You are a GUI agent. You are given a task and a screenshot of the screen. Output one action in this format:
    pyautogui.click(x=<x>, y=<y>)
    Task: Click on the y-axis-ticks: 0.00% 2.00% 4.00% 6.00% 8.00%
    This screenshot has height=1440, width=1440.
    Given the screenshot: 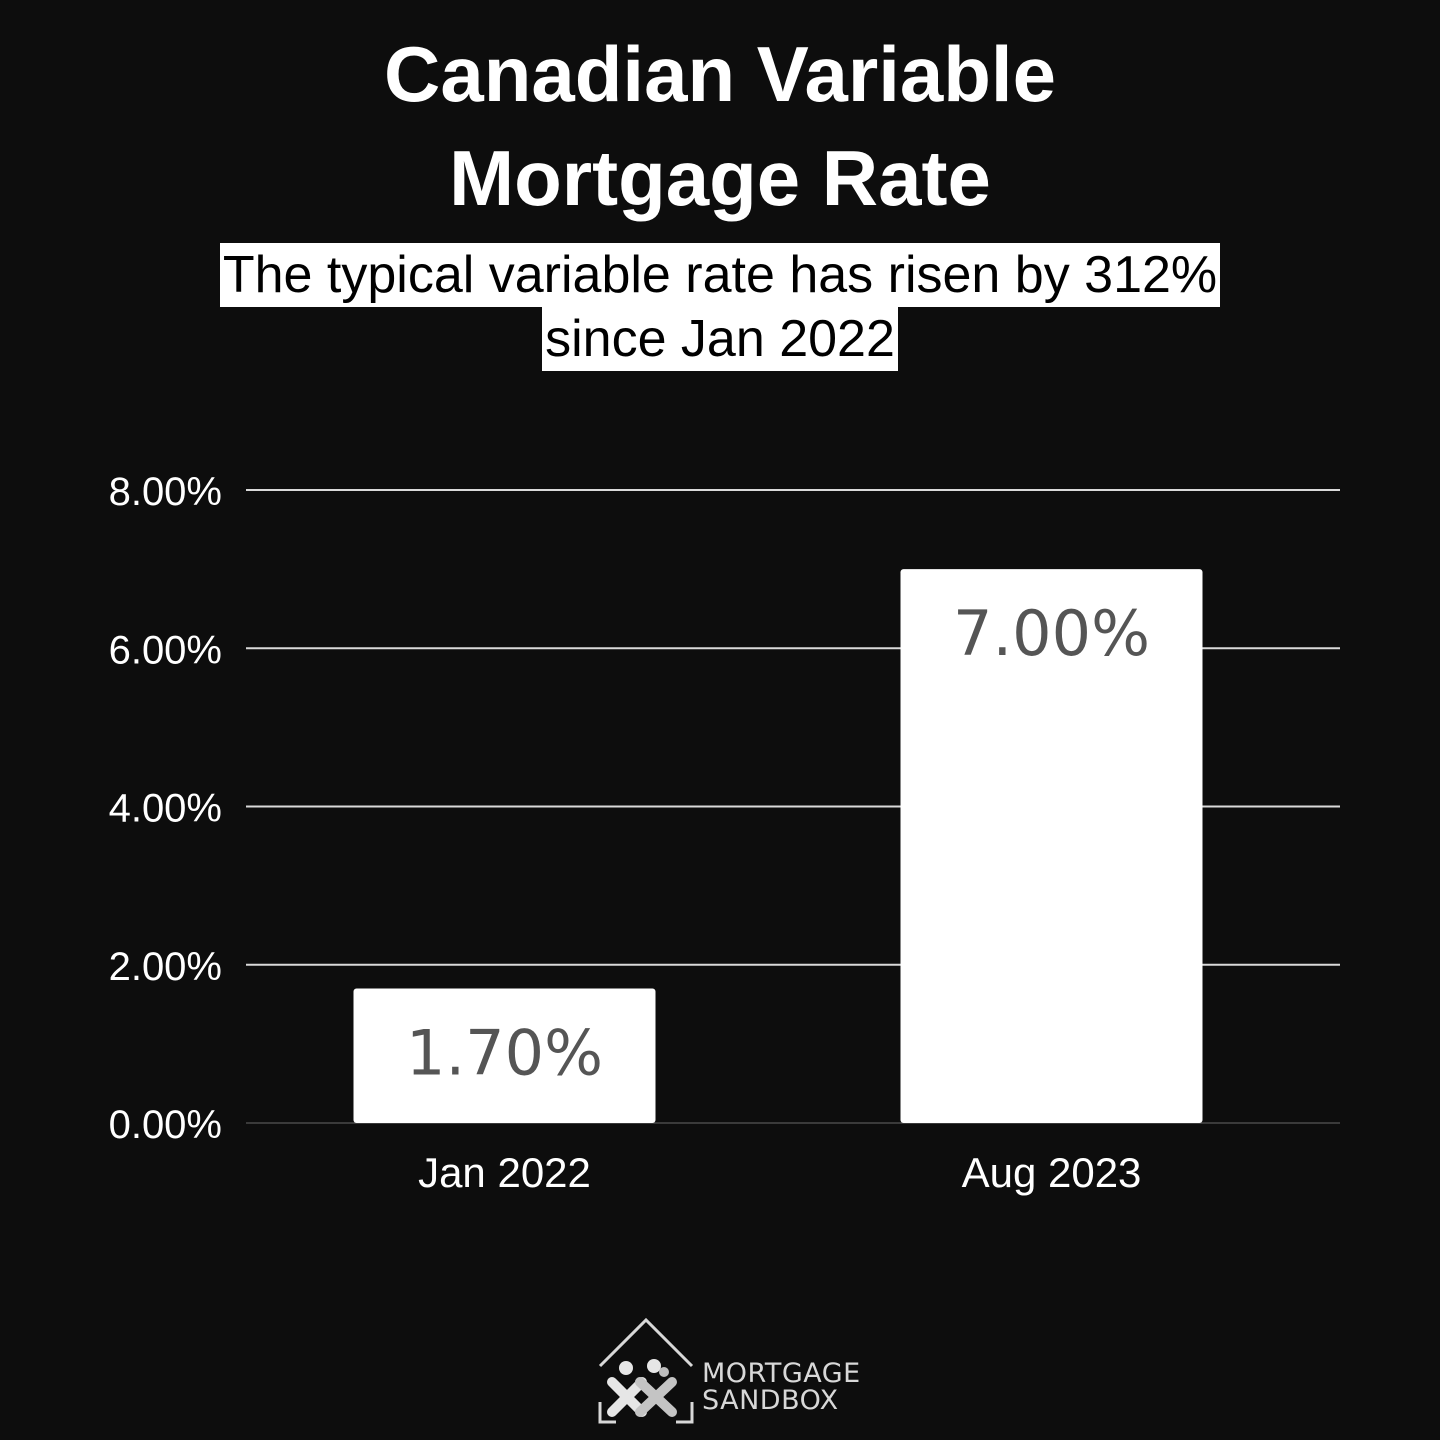 What is the action you would take?
    pyautogui.click(x=165, y=808)
    